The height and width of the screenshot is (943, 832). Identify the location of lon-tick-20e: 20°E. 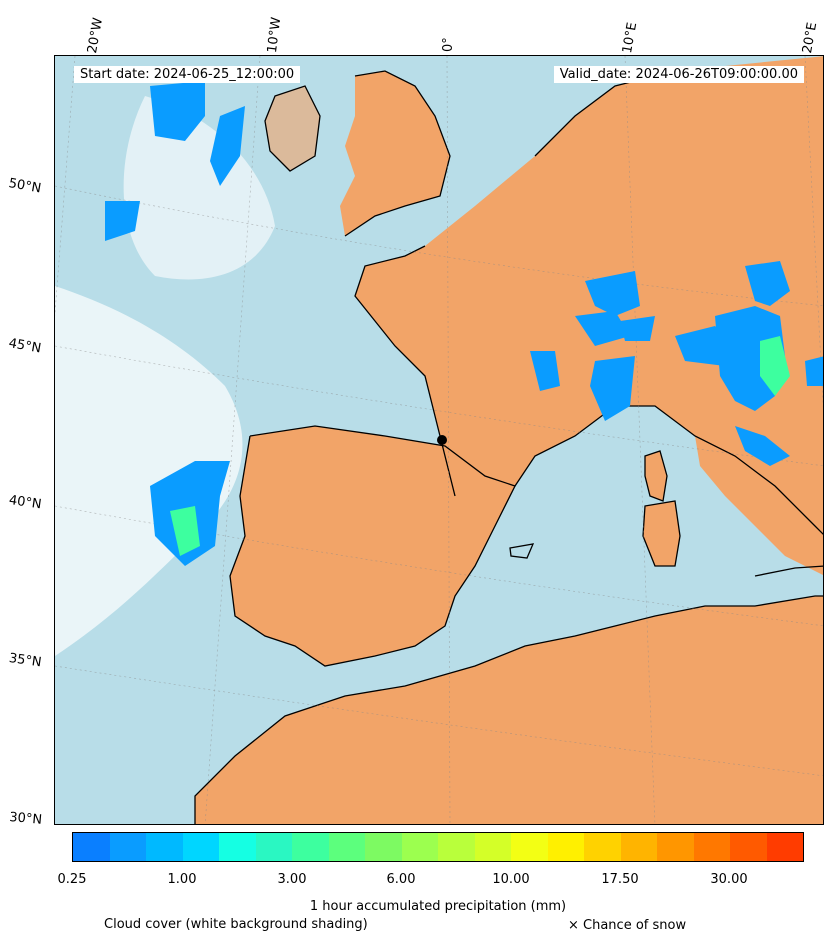
(810, 38).